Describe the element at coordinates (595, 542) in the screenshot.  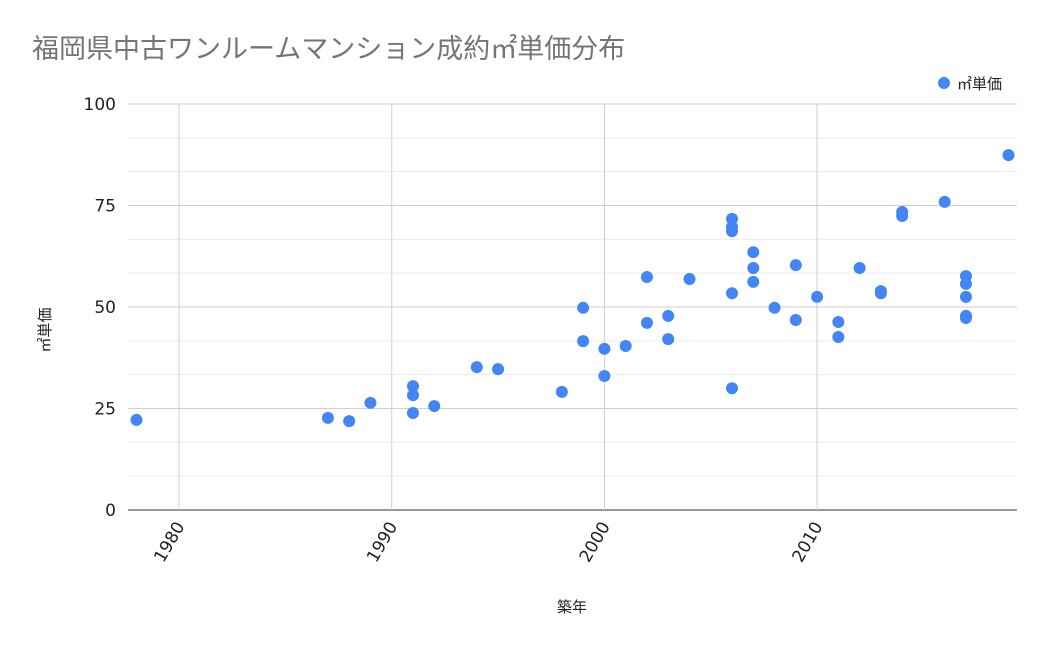
I see `x-tick-label: 2000` at that location.